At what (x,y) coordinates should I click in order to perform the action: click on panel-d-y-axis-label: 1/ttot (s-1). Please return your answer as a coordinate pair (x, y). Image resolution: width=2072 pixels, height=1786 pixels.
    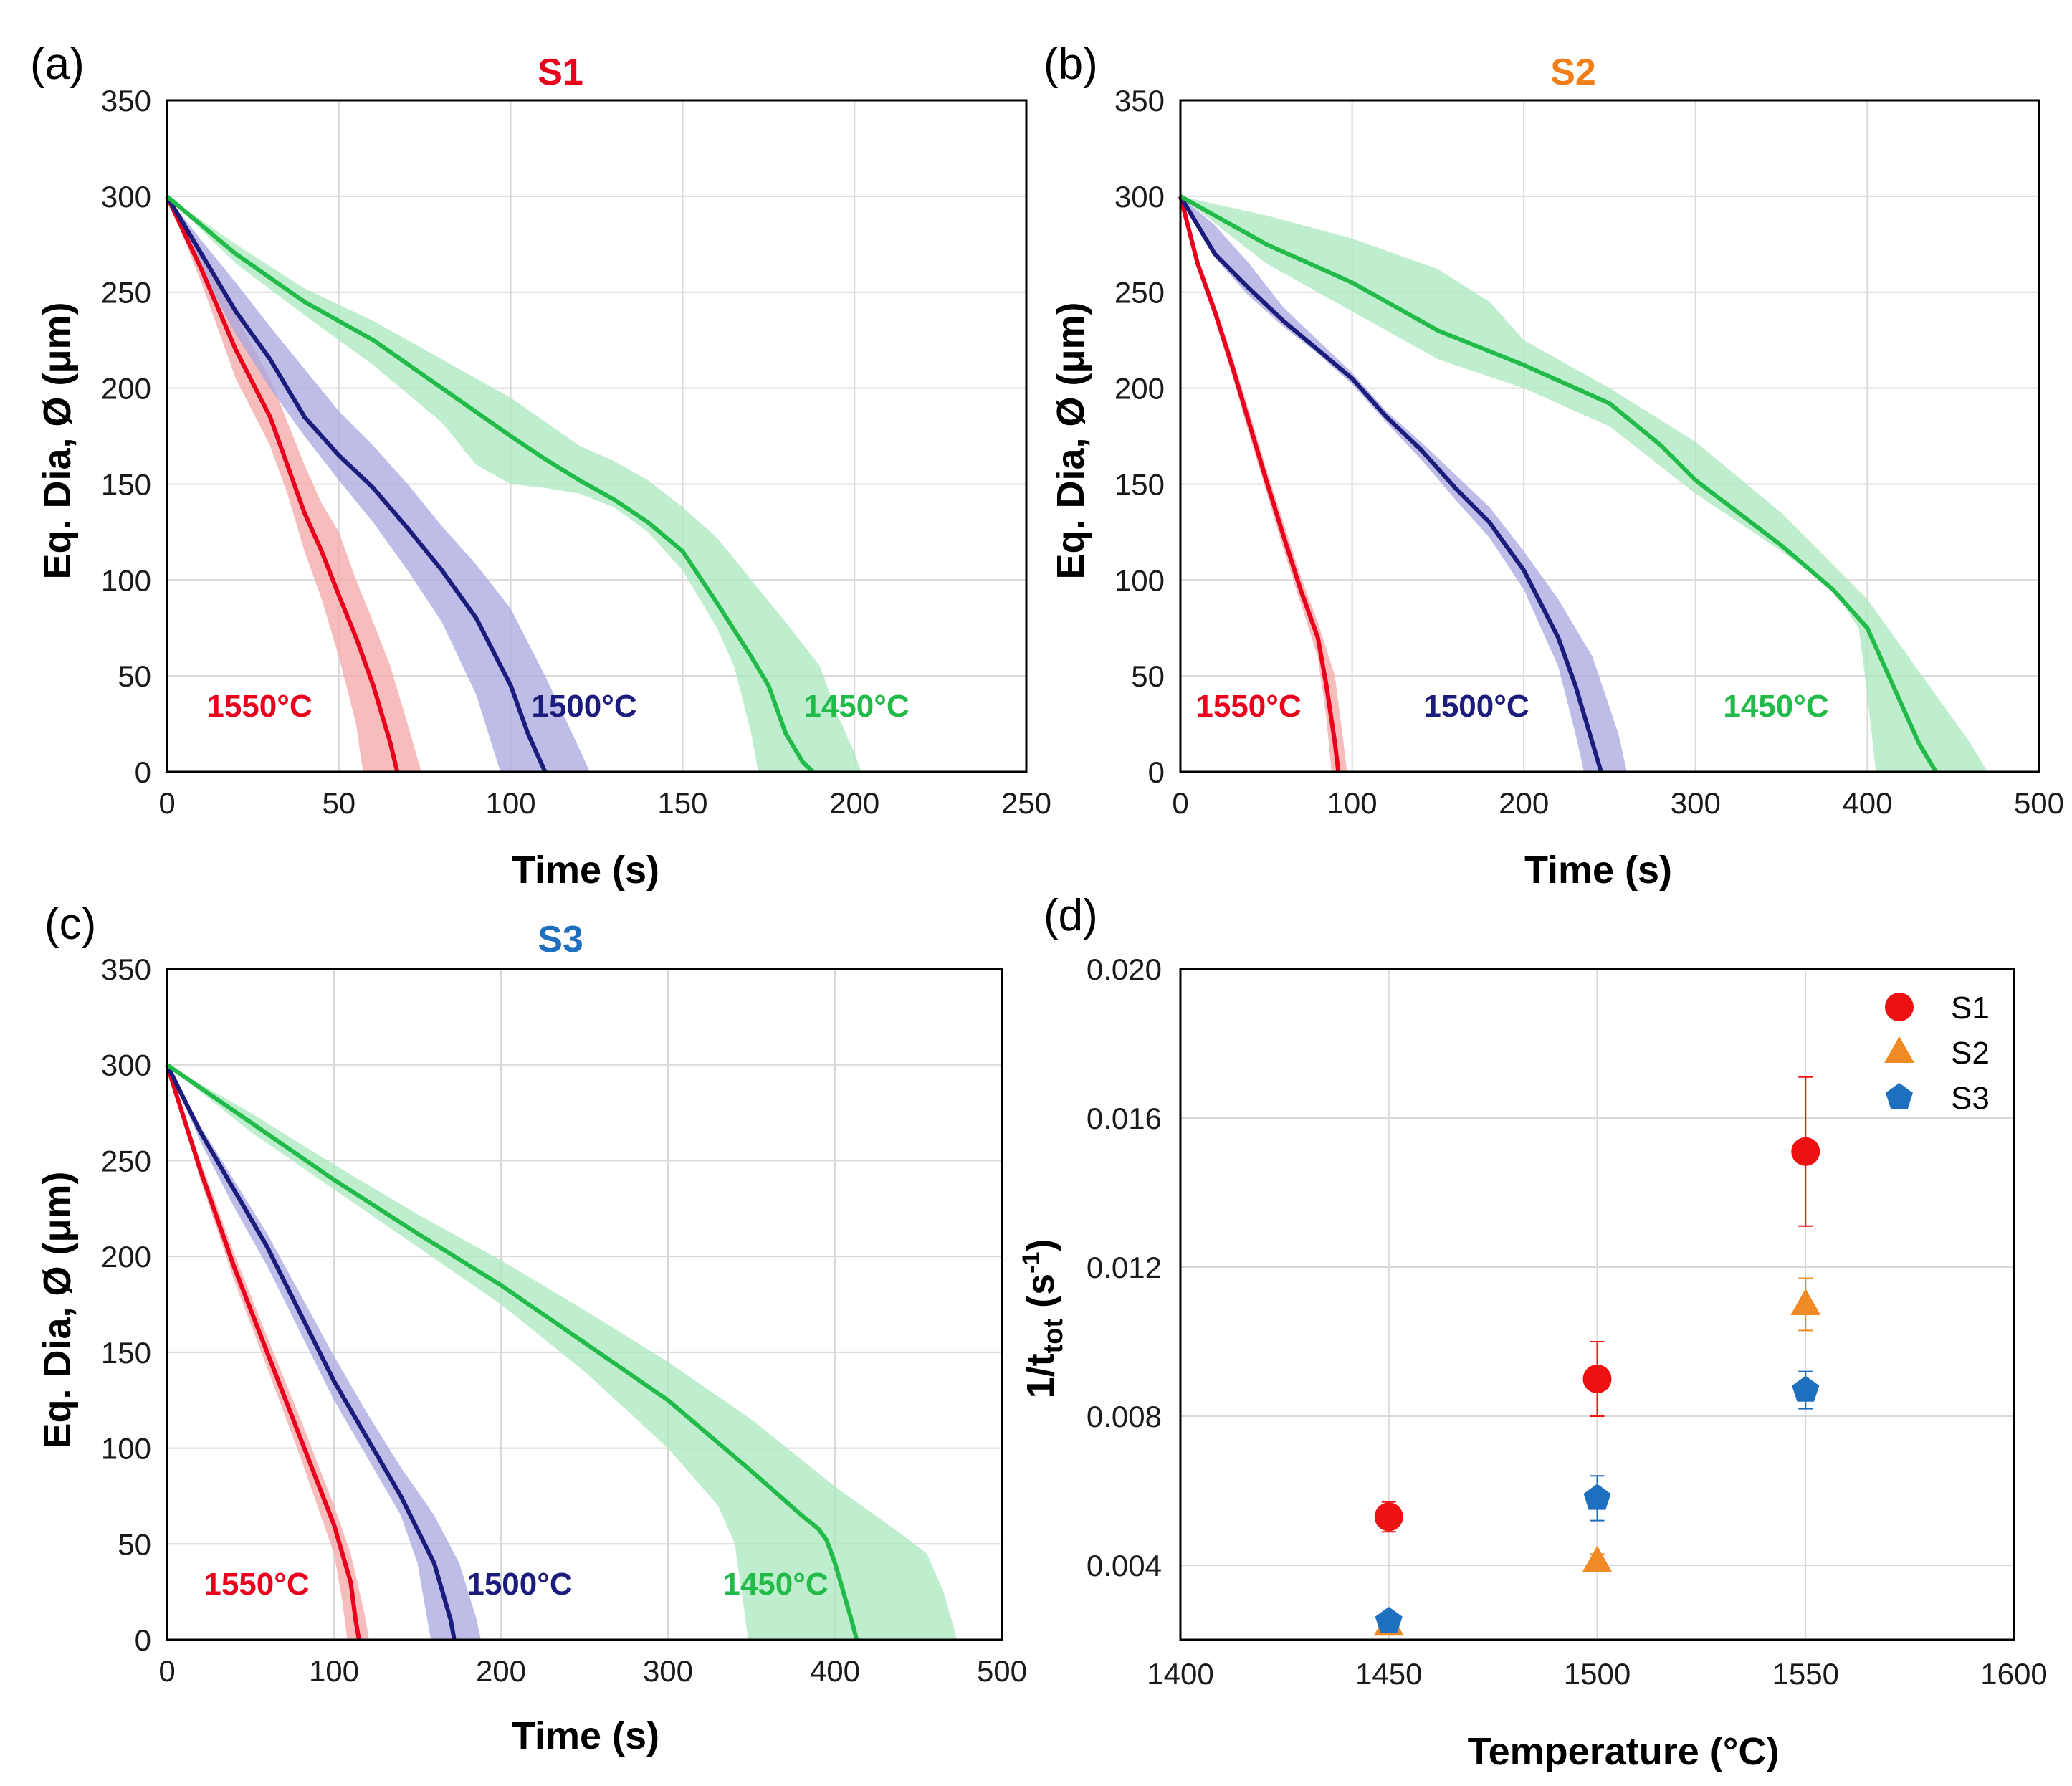
    Looking at the image, I should click on (1043, 1319).